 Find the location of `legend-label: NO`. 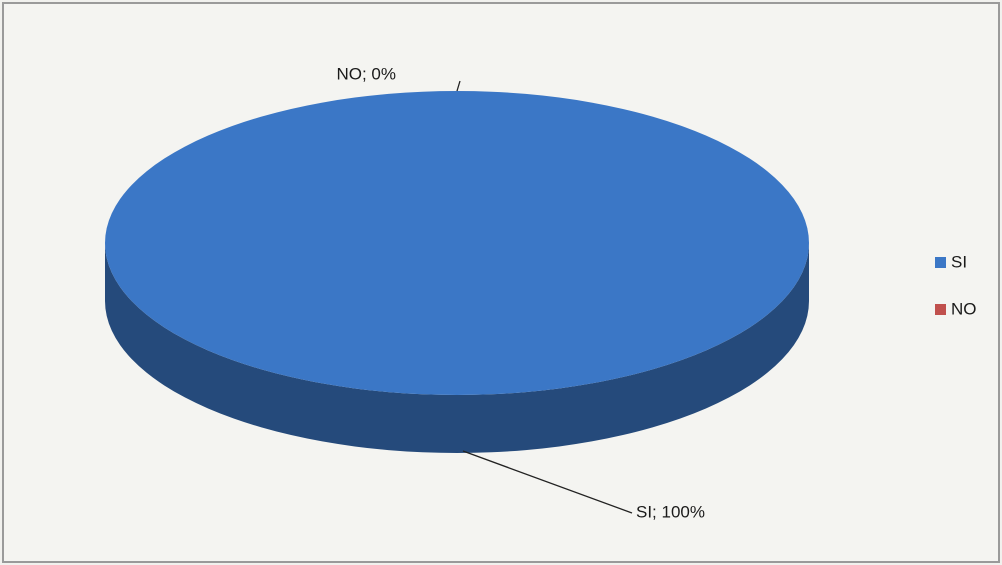

legend-label: NO is located at coordinates (964, 308).